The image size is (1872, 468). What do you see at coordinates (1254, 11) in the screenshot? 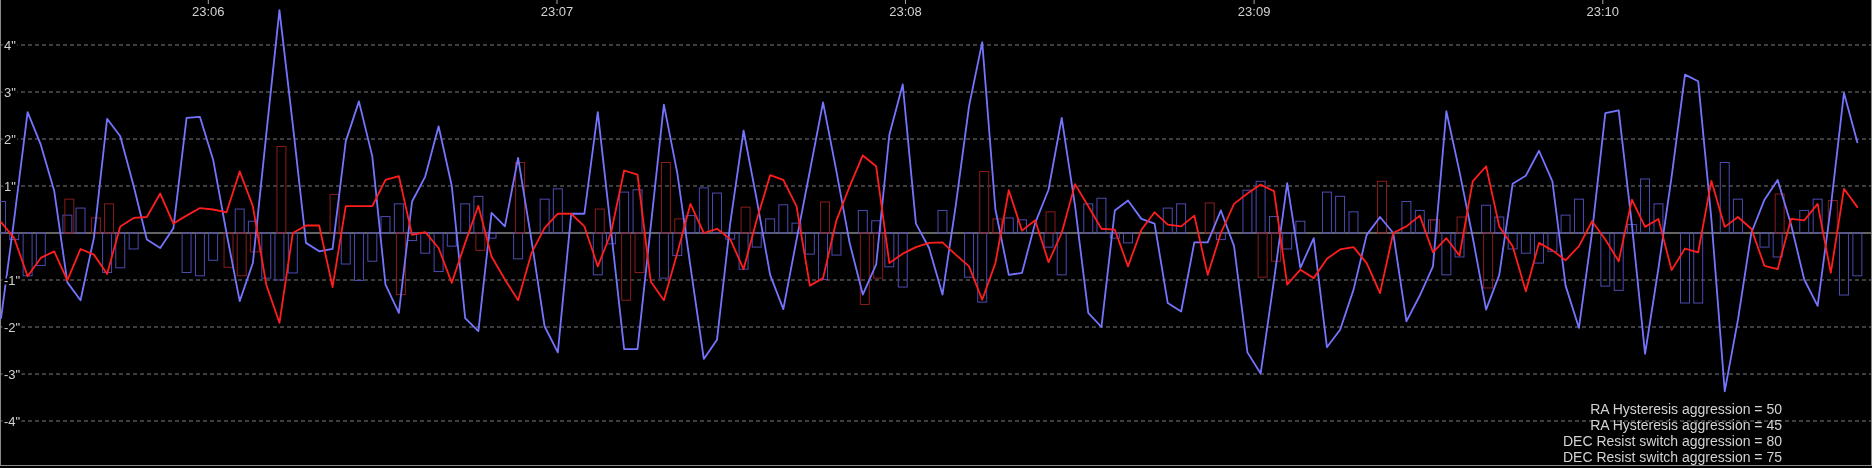
I see `x-tick-label: 23:09` at bounding box center [1254, 11].